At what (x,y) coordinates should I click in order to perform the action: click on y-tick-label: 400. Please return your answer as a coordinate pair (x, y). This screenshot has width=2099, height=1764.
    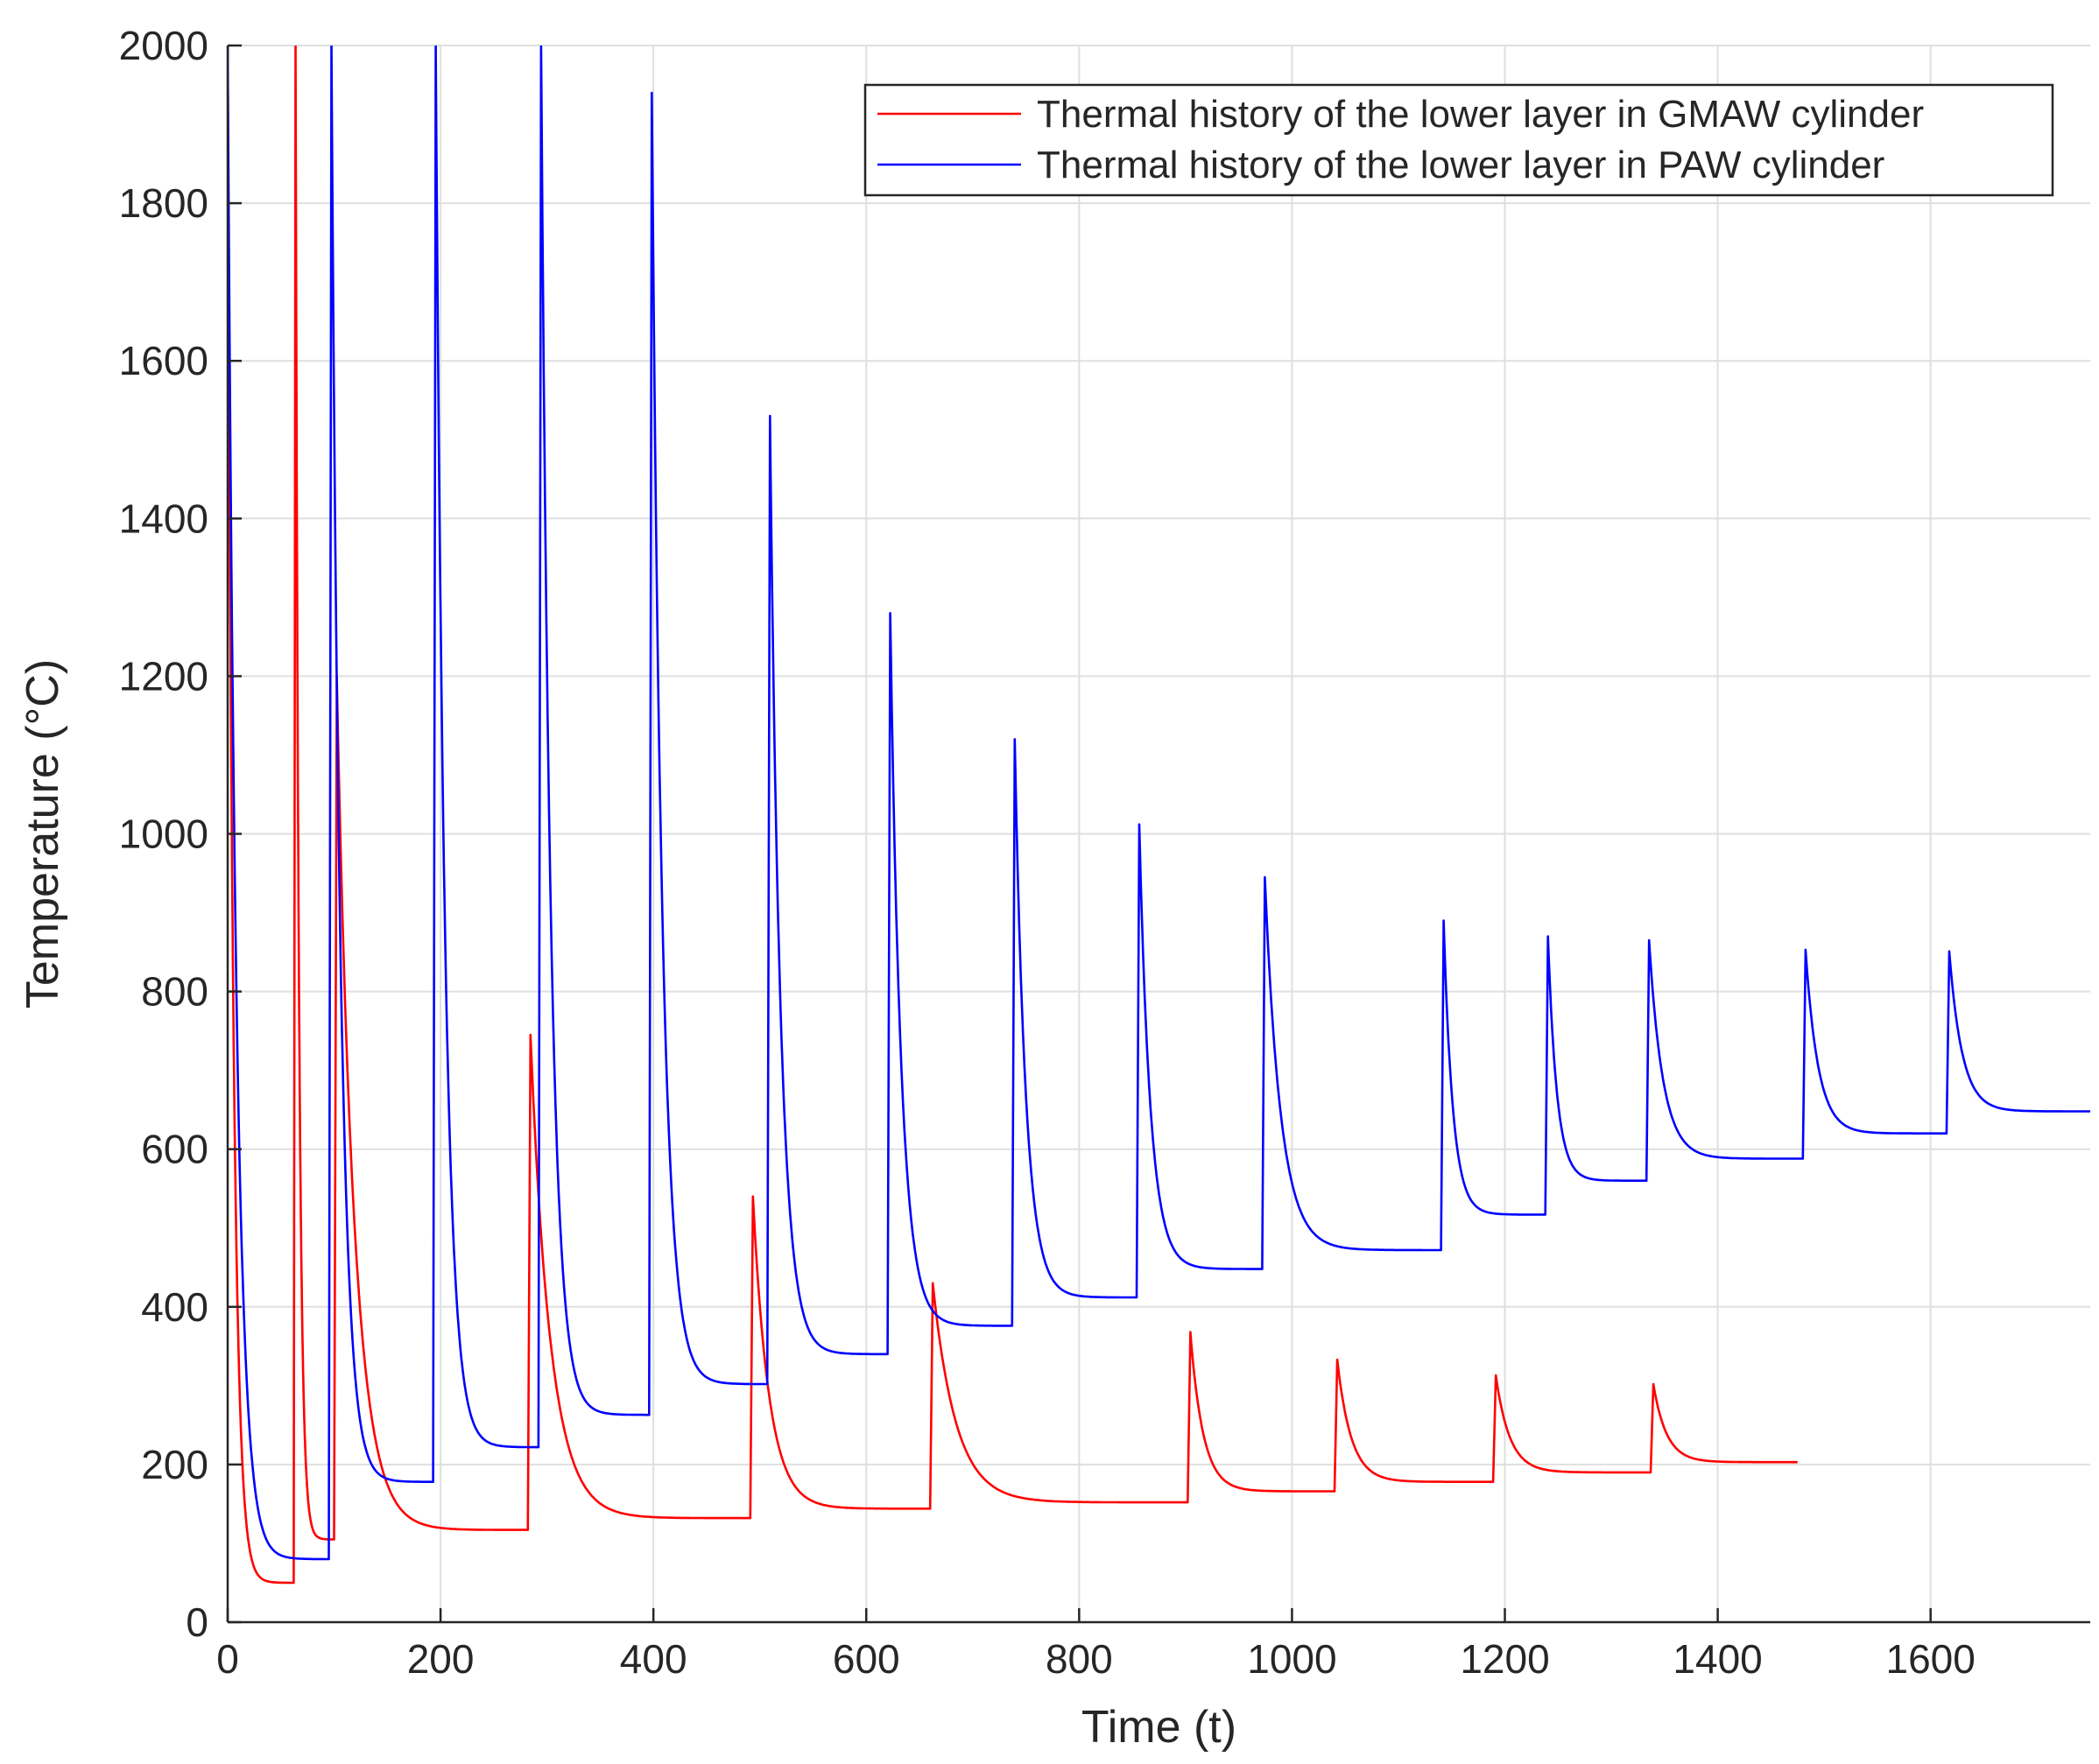
    Looking at the image, I should click on (174, 1307).